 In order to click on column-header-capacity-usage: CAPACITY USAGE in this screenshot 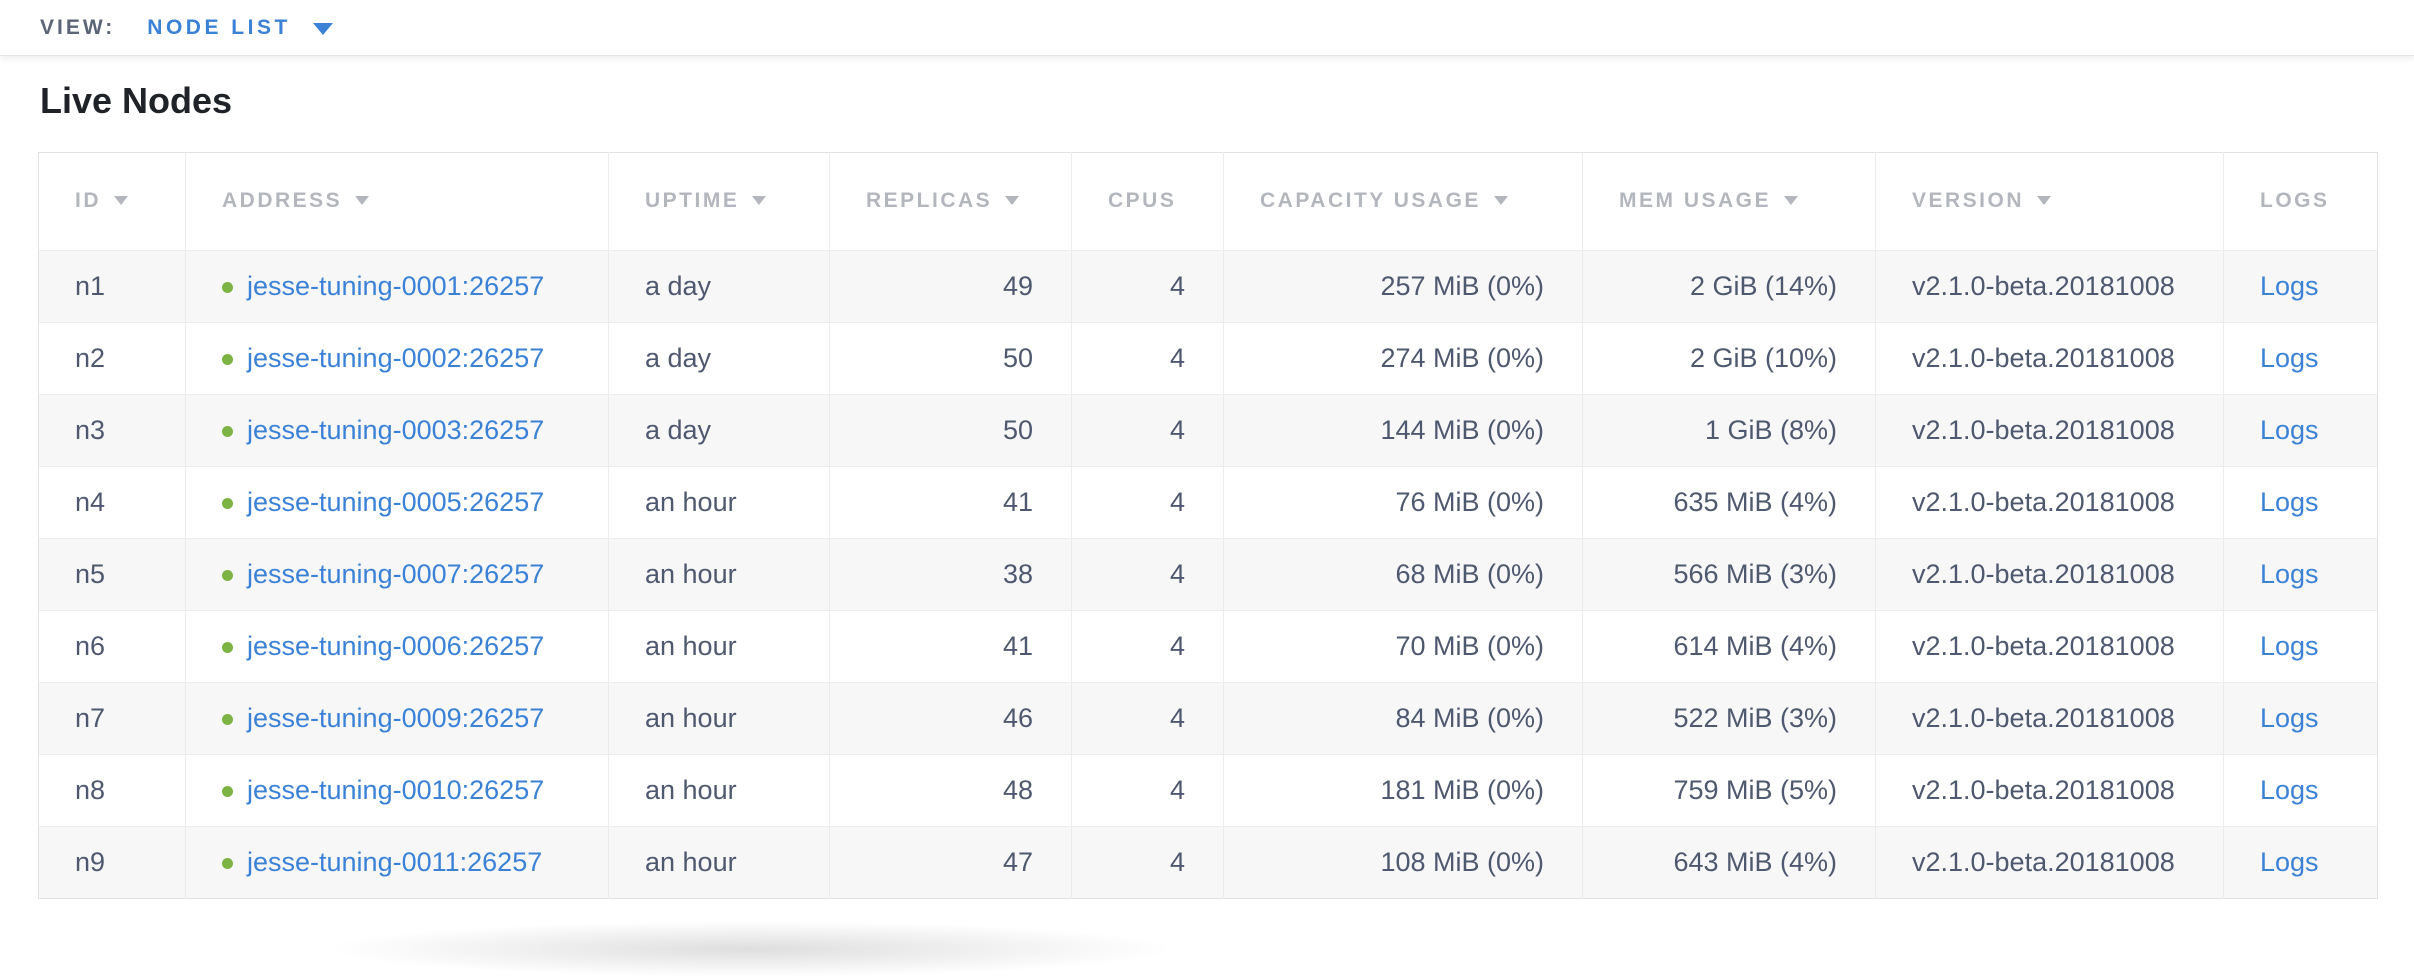, I will do `click(1403, 201)`.